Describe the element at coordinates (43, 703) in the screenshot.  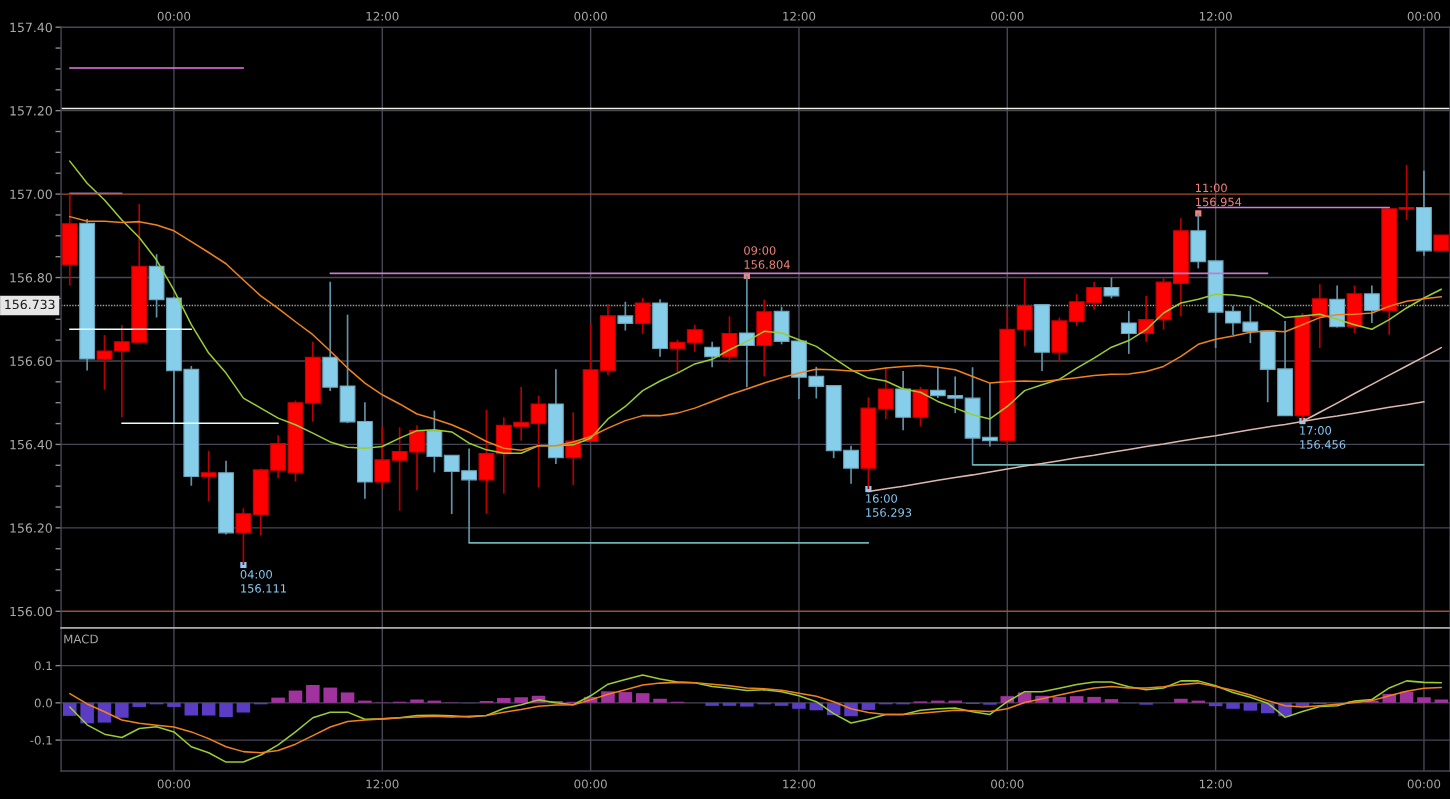
I see `y-tick-label: 0.0` at that location.